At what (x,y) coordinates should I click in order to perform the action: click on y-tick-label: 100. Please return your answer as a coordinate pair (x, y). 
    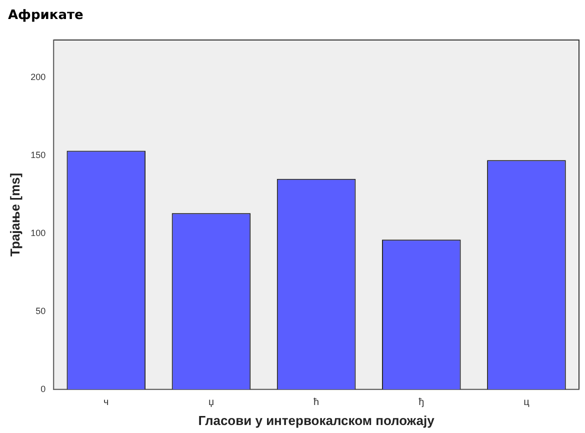
    Looking at the image, I should click on (38, 233).